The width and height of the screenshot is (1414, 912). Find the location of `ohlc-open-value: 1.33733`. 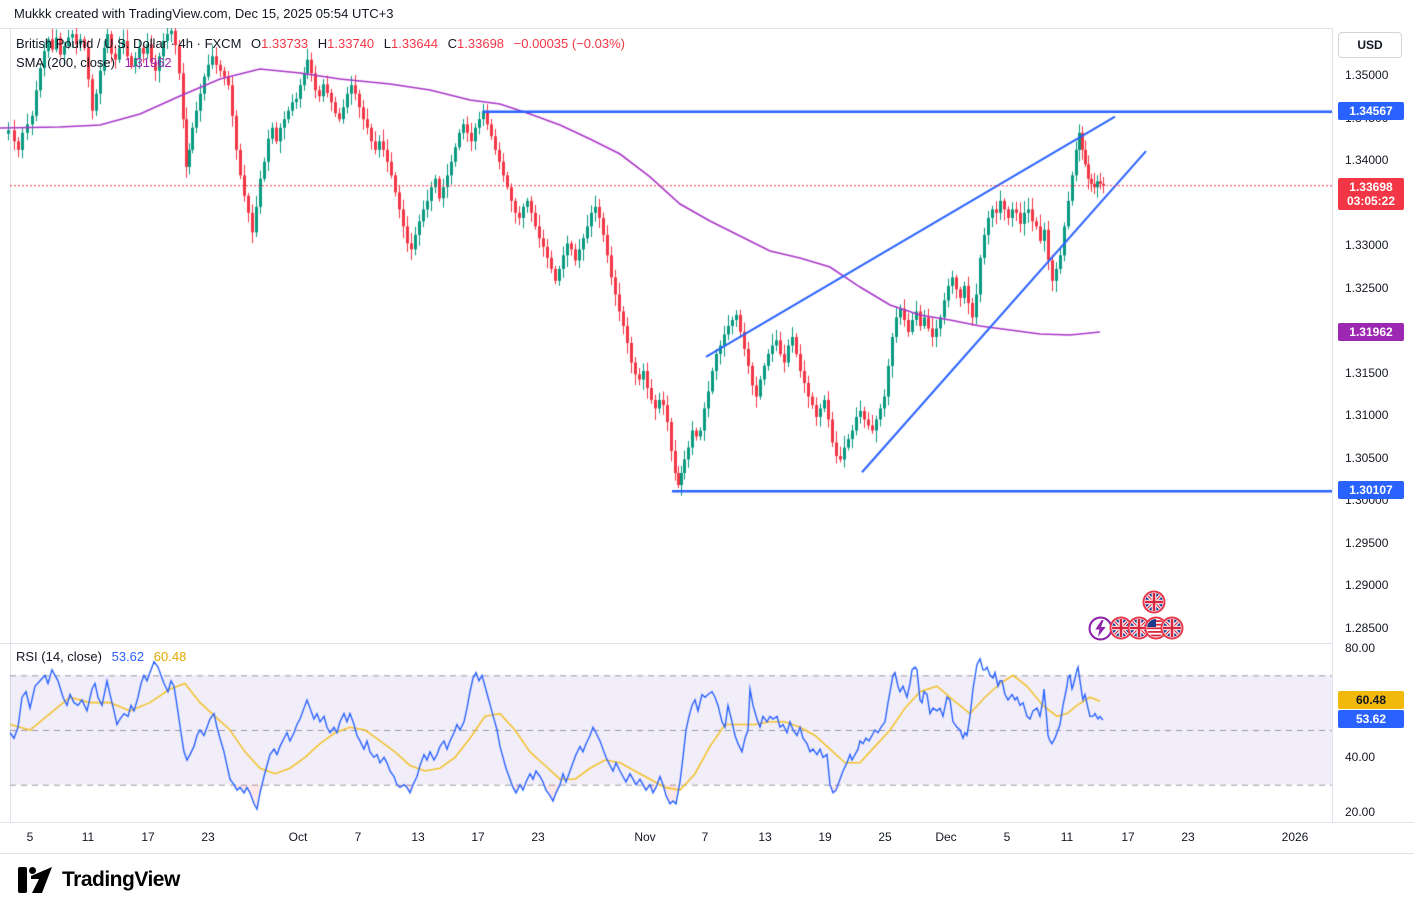

ohlc-open-value: 1.33733 is located at coordinates (285, 43).